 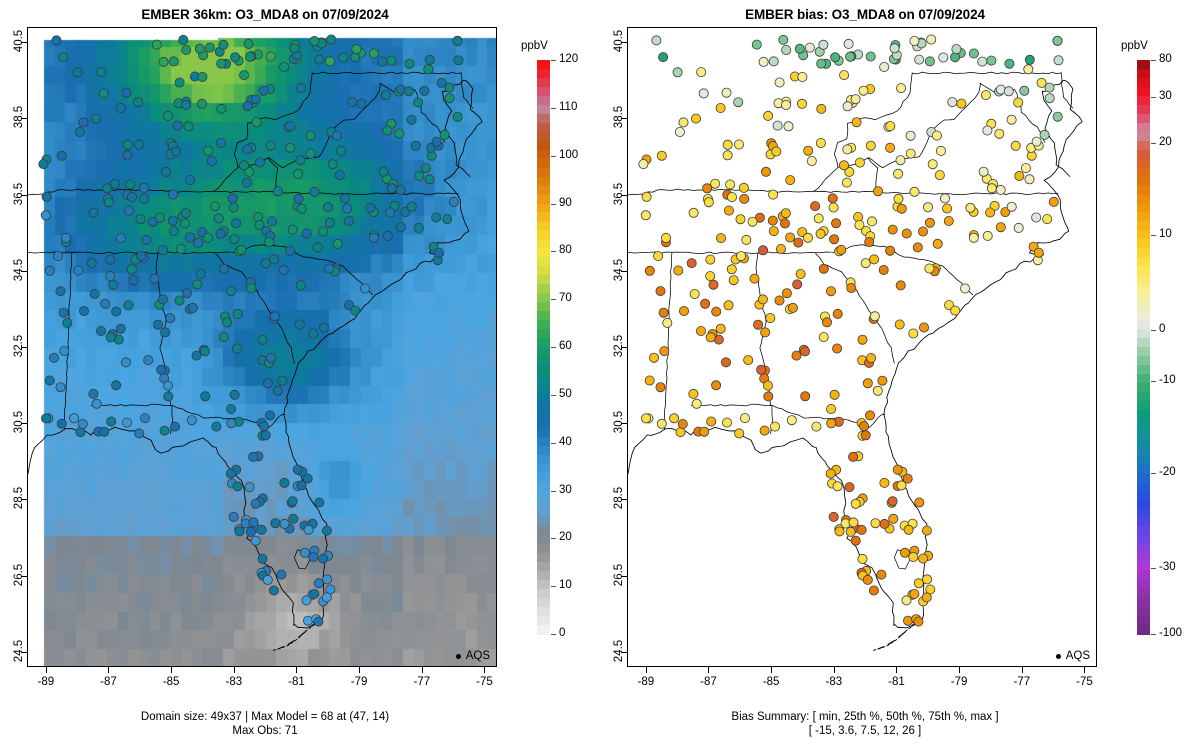 What do you see at coordinates (296, 682) in the screenshot?
I see `x-axis-tick-label: -81` at bounding box center [296, 682].